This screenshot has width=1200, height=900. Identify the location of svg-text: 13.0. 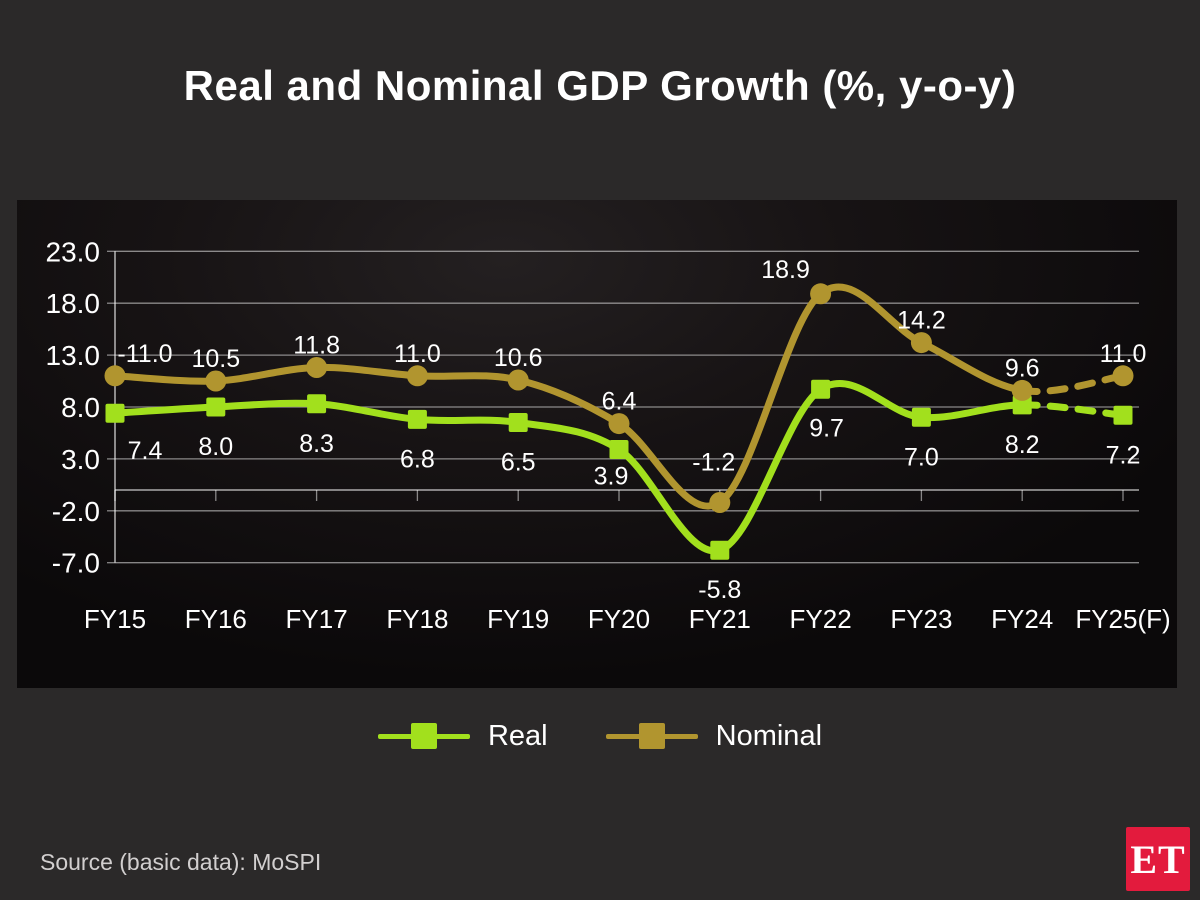
(73, 355).